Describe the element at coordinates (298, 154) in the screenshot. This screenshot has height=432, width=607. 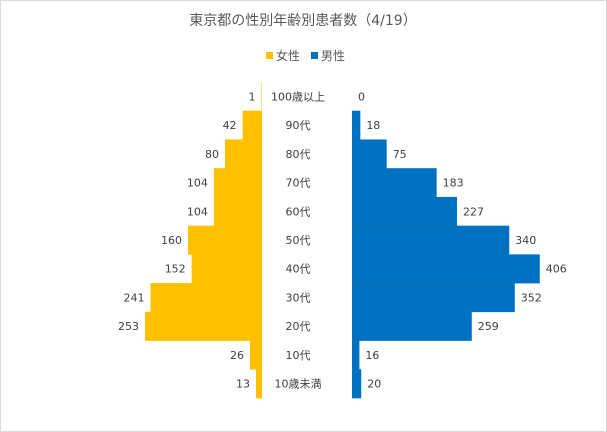
I see `category-label: 80代` at that location.